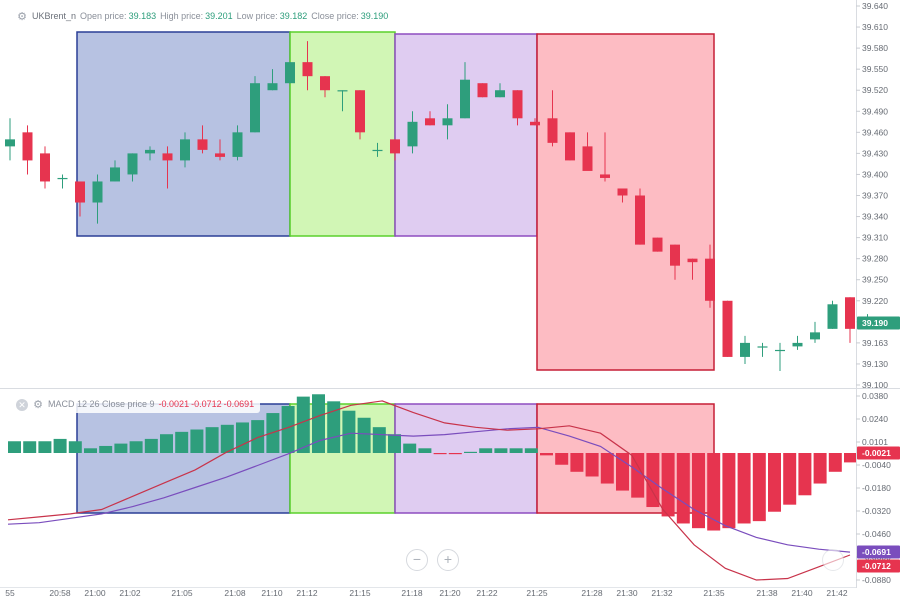 The width and height of the screenshot is (900, 600). I want to click on time-tick-label: 21:18, so click(412, 593).